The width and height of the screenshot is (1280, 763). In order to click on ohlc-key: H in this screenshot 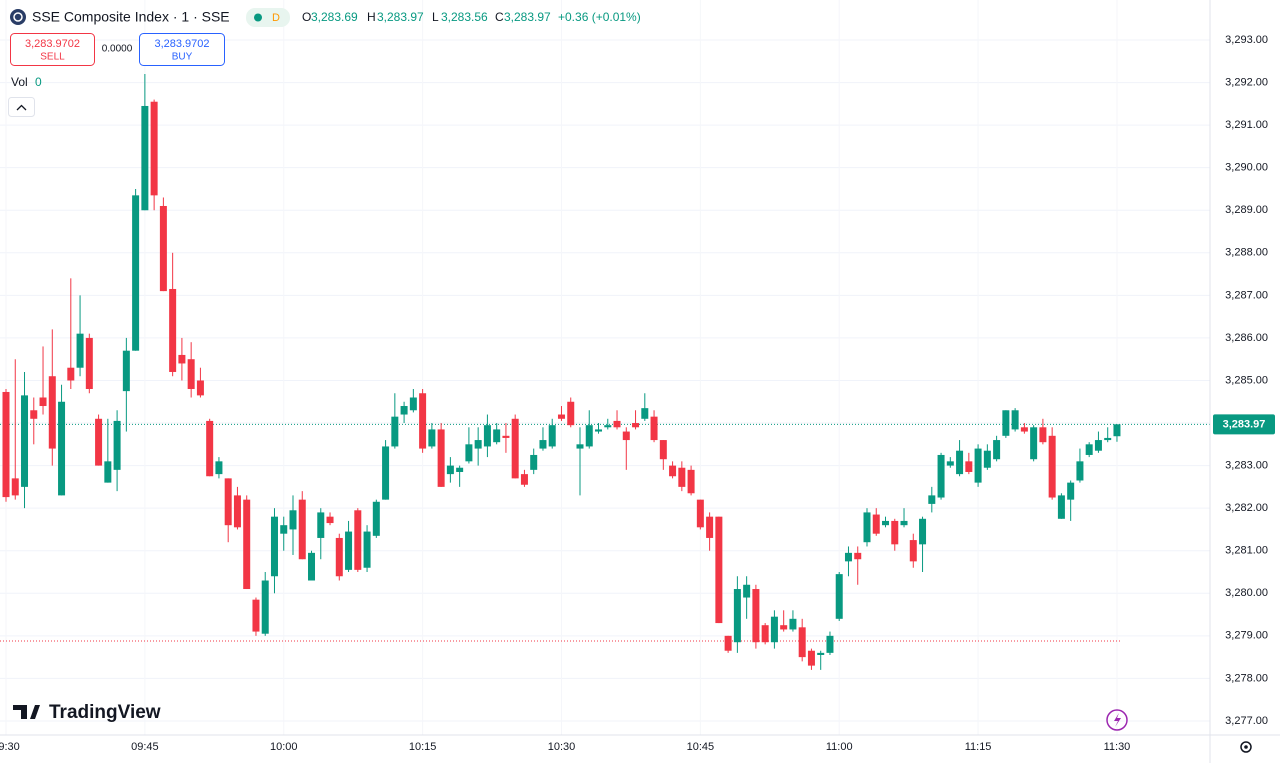, I will do `click(371, 17)`.